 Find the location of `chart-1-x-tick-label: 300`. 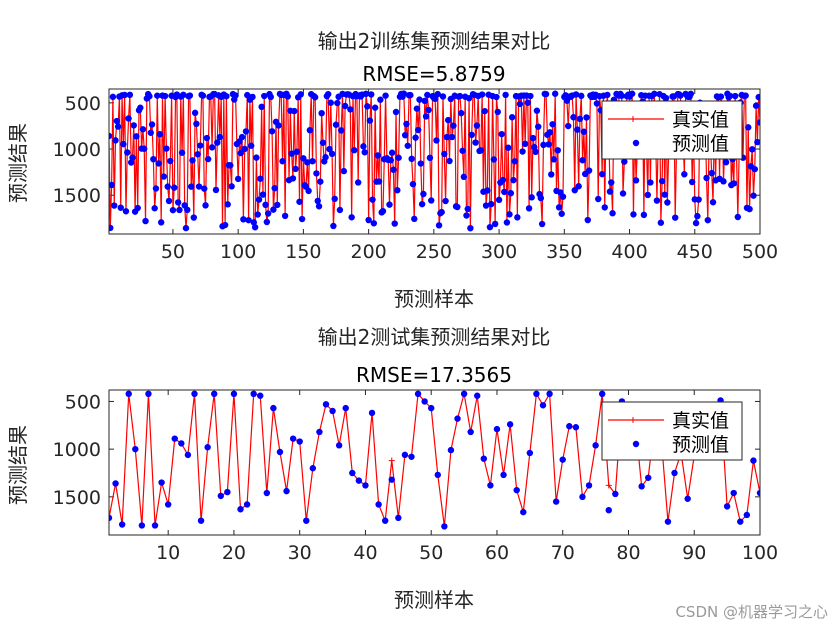

chart-1-x-tick-label: 300 is located at coordinates (499, 252).